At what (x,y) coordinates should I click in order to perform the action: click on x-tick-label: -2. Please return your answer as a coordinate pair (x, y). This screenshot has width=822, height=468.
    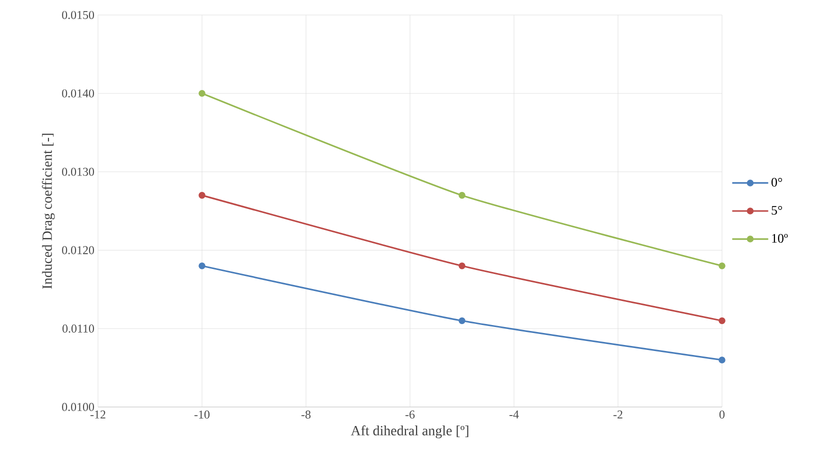
    Looking at the image, I should click on (617, 414).